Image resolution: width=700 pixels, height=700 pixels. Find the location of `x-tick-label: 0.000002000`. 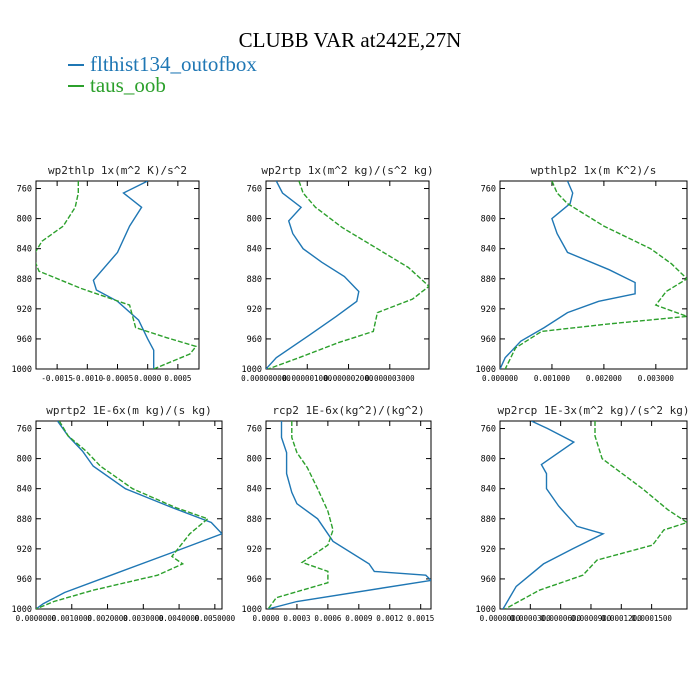

x-tick-label: 0.000002000 is located at coordinates (349, 378).